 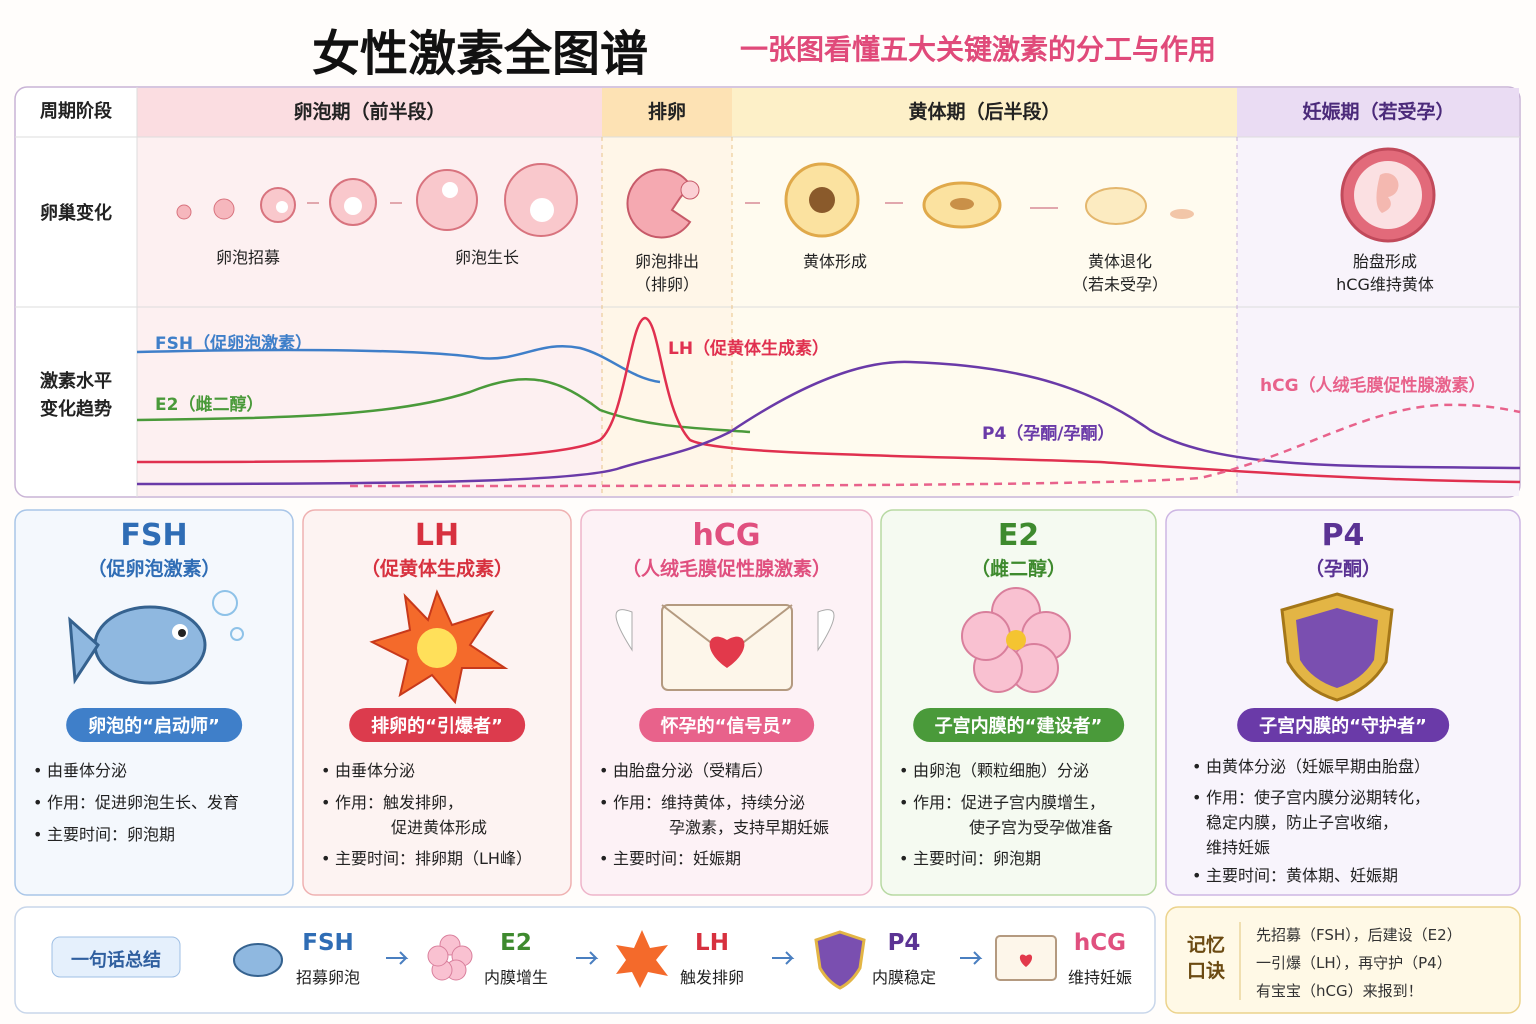 What do you see at coordinates (328, 943) in the screenshot?
I see `step-name: FSH` at bounding box center [328, 943].